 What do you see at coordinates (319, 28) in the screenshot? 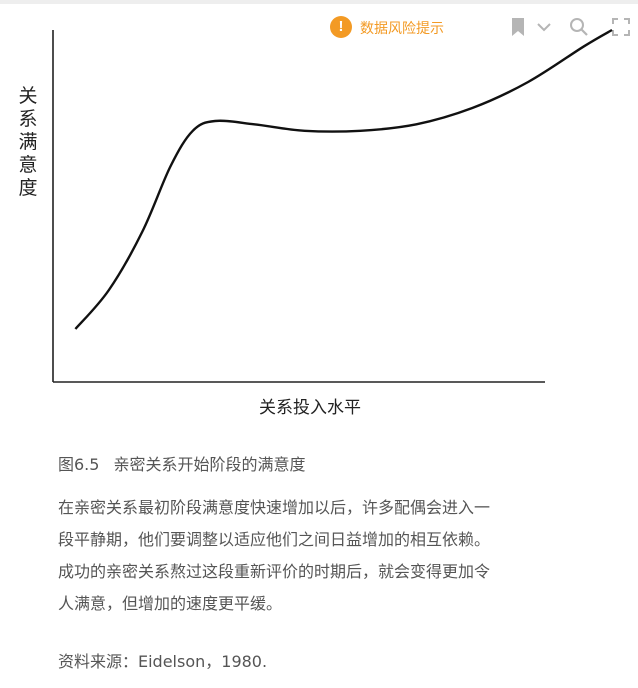
I see `toolbar: ! 数据风险提示` at bounding box center [319, 28].